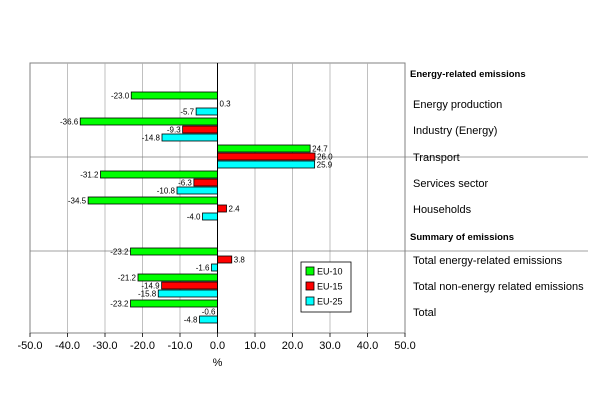  Describe the element at coordinates (488, 261) in the screenshot. I see `category-label: Total energy-related emissions` at that location.